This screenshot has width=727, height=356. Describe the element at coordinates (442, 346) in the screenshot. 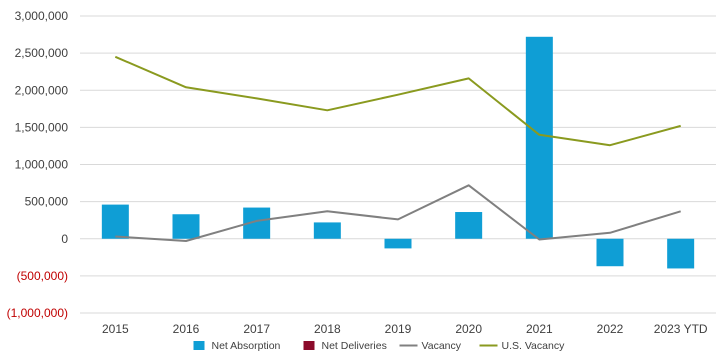

I see `legend-label: Vacancy` at that location.